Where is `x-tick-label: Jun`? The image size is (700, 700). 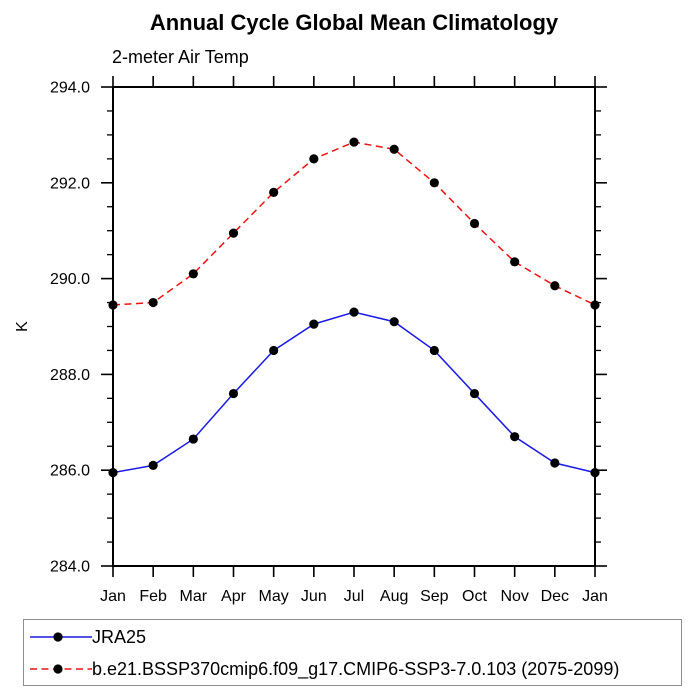 x-tick-label: Jun is located at coordinates (314, 596).